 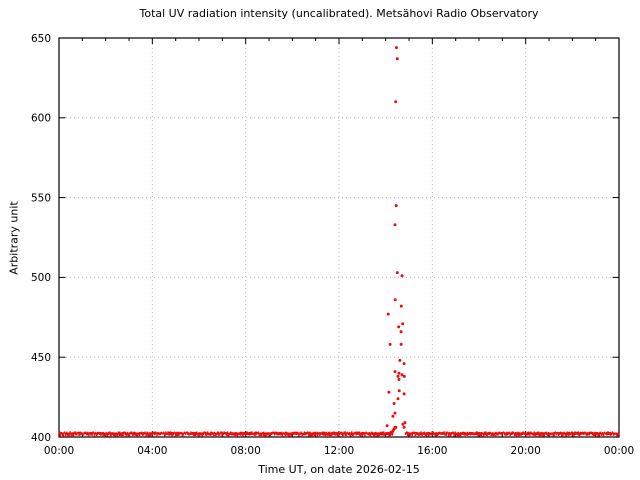 What do you see at coordinates (41, 39) in the screenshot?
I see `y-tick-label: 650` at bounding box center [41, 39].